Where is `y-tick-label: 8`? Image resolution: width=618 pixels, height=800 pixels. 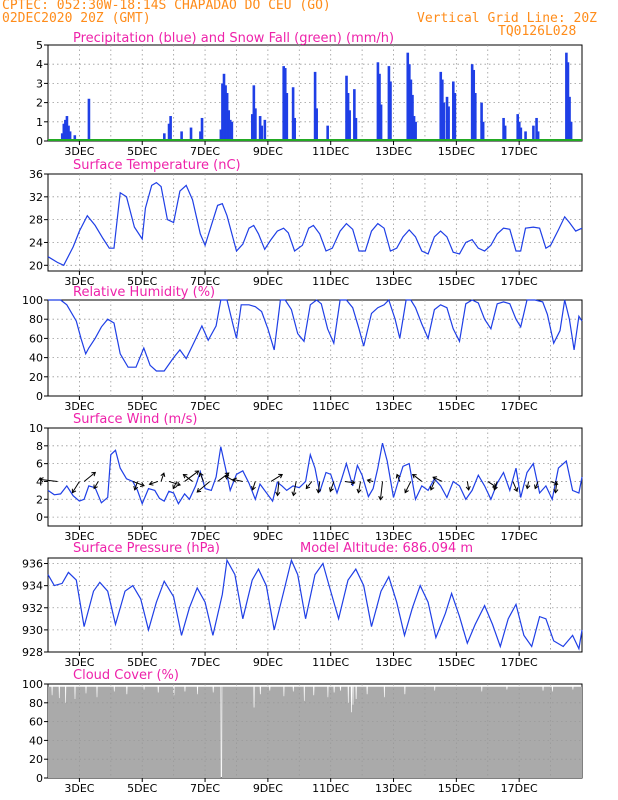 y-tick-label: 8 is located at coordinates (39, 446).